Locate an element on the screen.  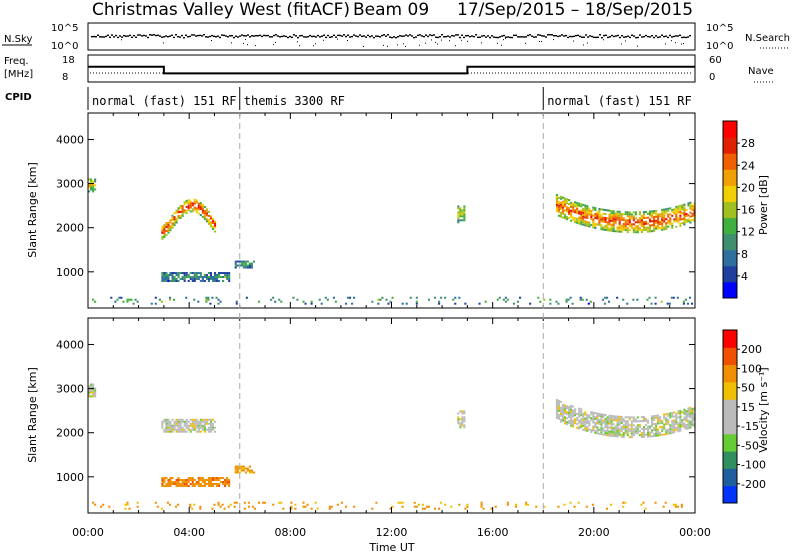
velocity-colorbar-tick-label: -200 is located at coordinates (753, 484).